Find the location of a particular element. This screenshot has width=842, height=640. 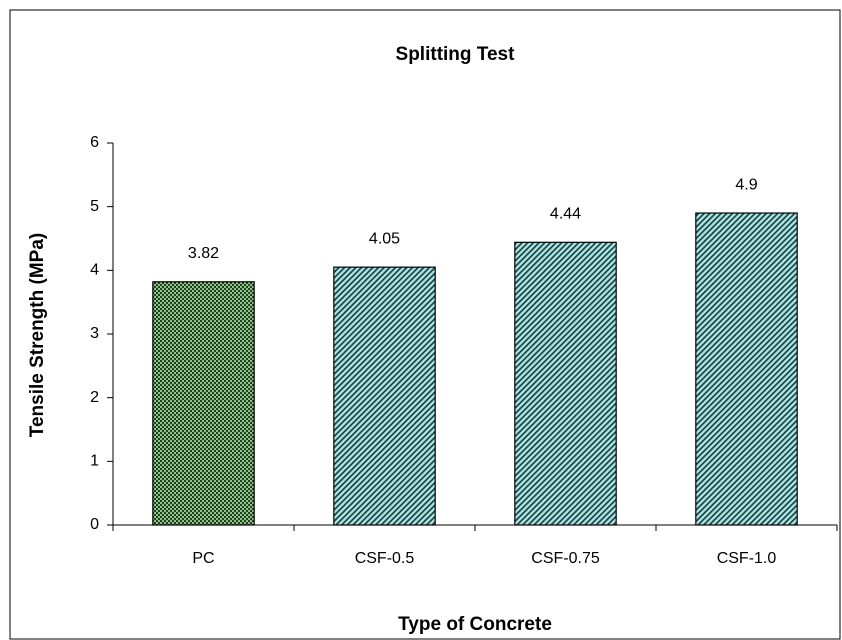

x-axis-label: Type of Concrete is located at coordinates (475, 624).